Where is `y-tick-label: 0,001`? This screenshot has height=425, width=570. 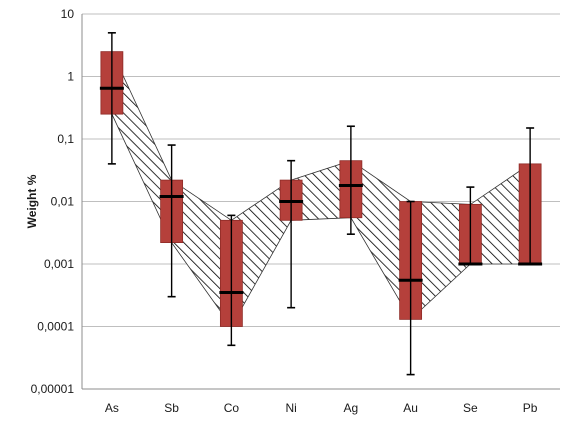
y-tick-label: 0,001 is located at coordinates (59, 264).